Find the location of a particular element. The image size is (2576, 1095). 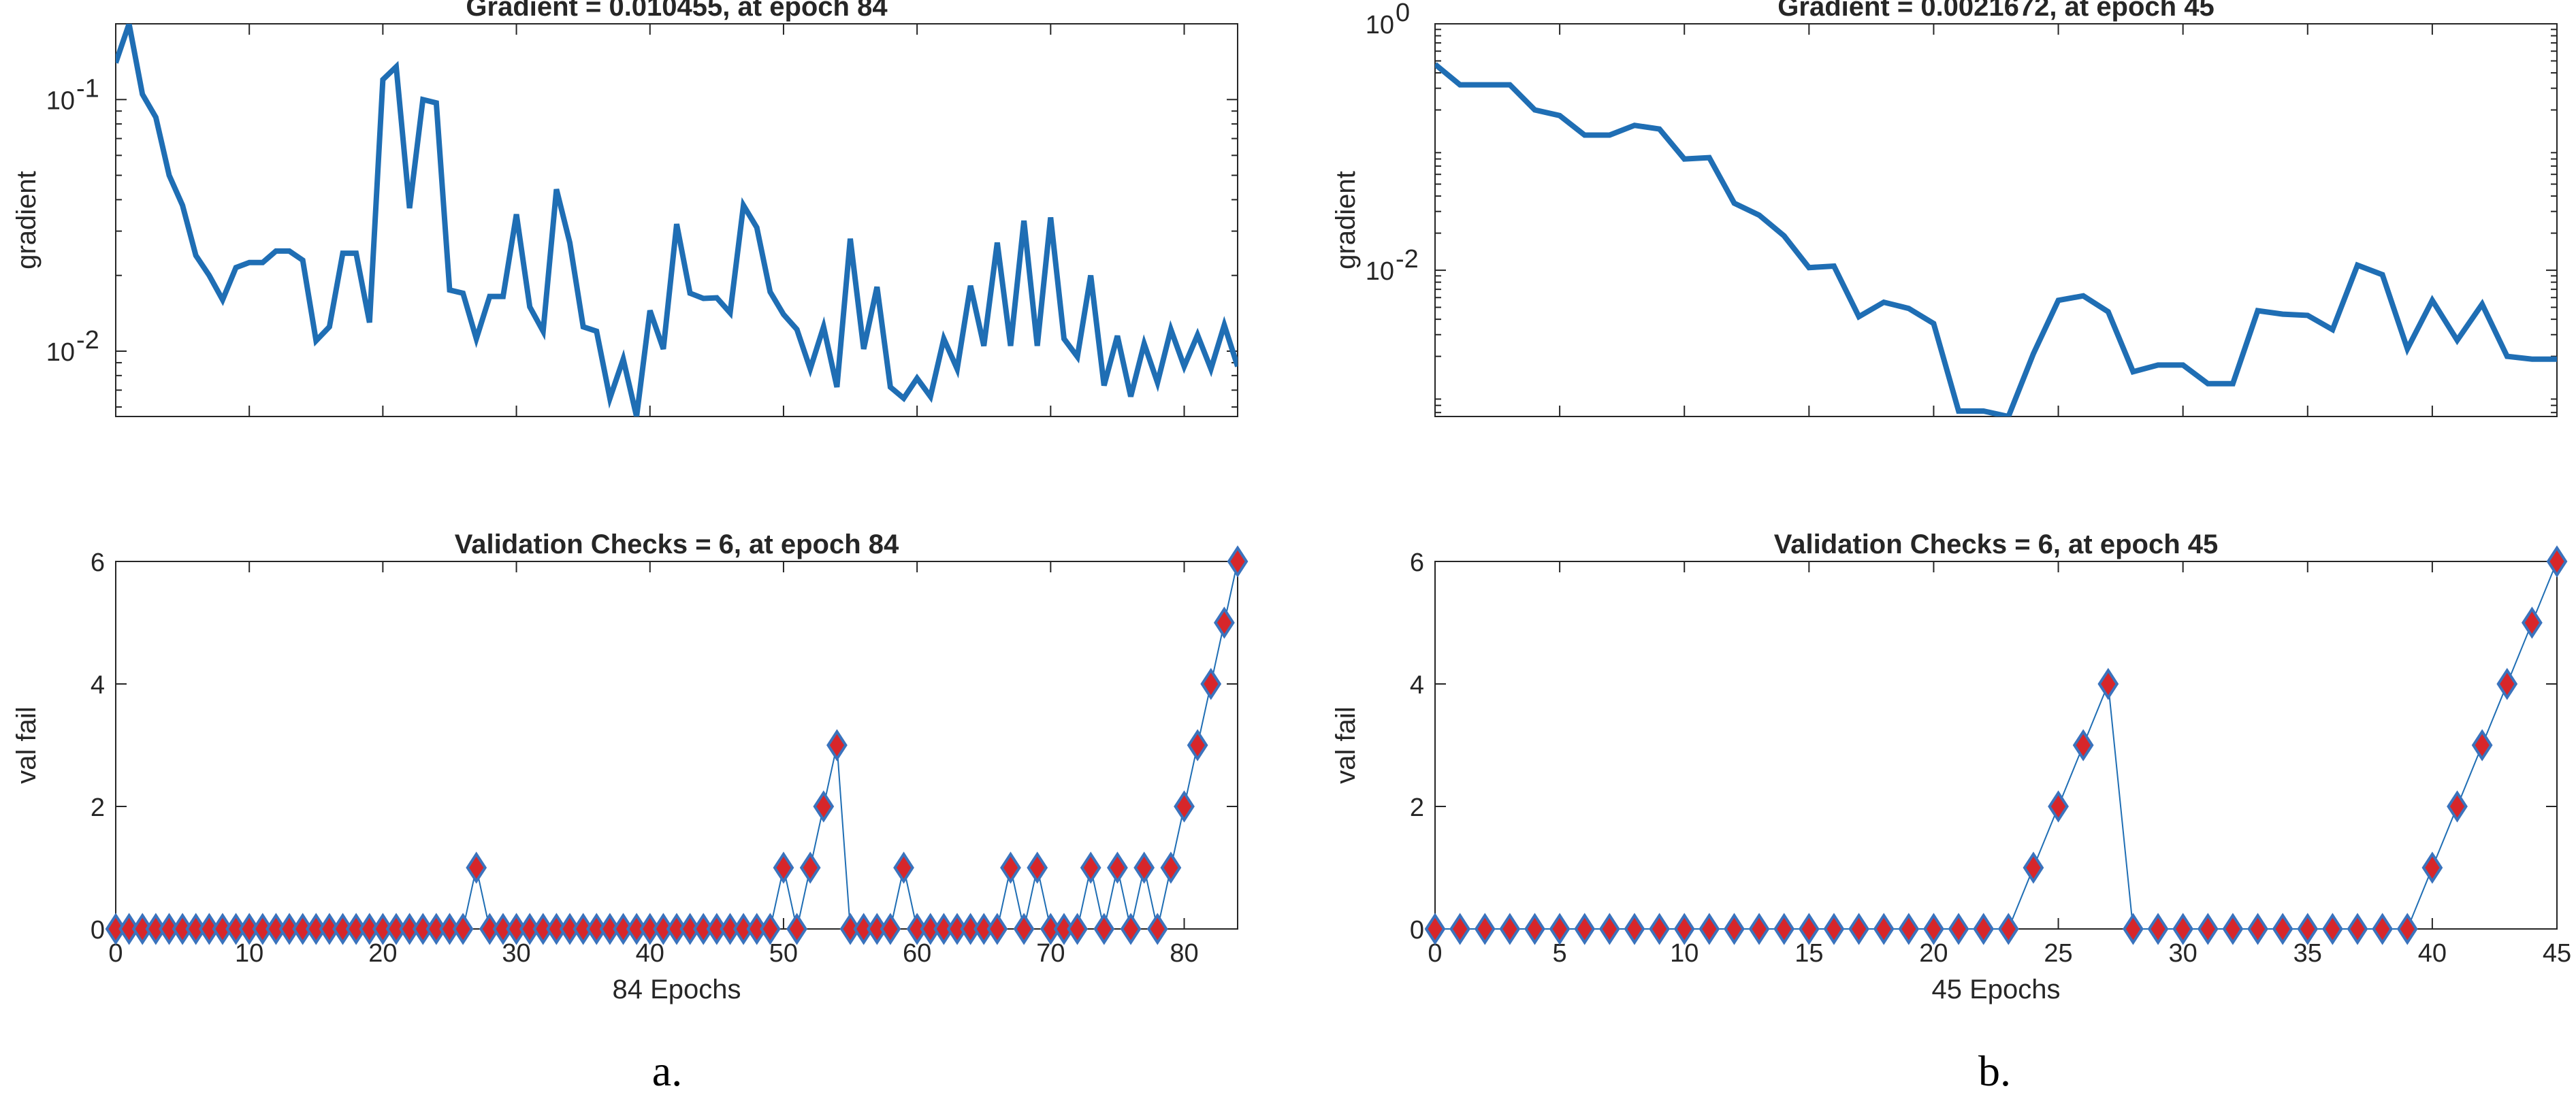

b-valfail-ytick-label: 0 is located at coordinates (1417, 930).